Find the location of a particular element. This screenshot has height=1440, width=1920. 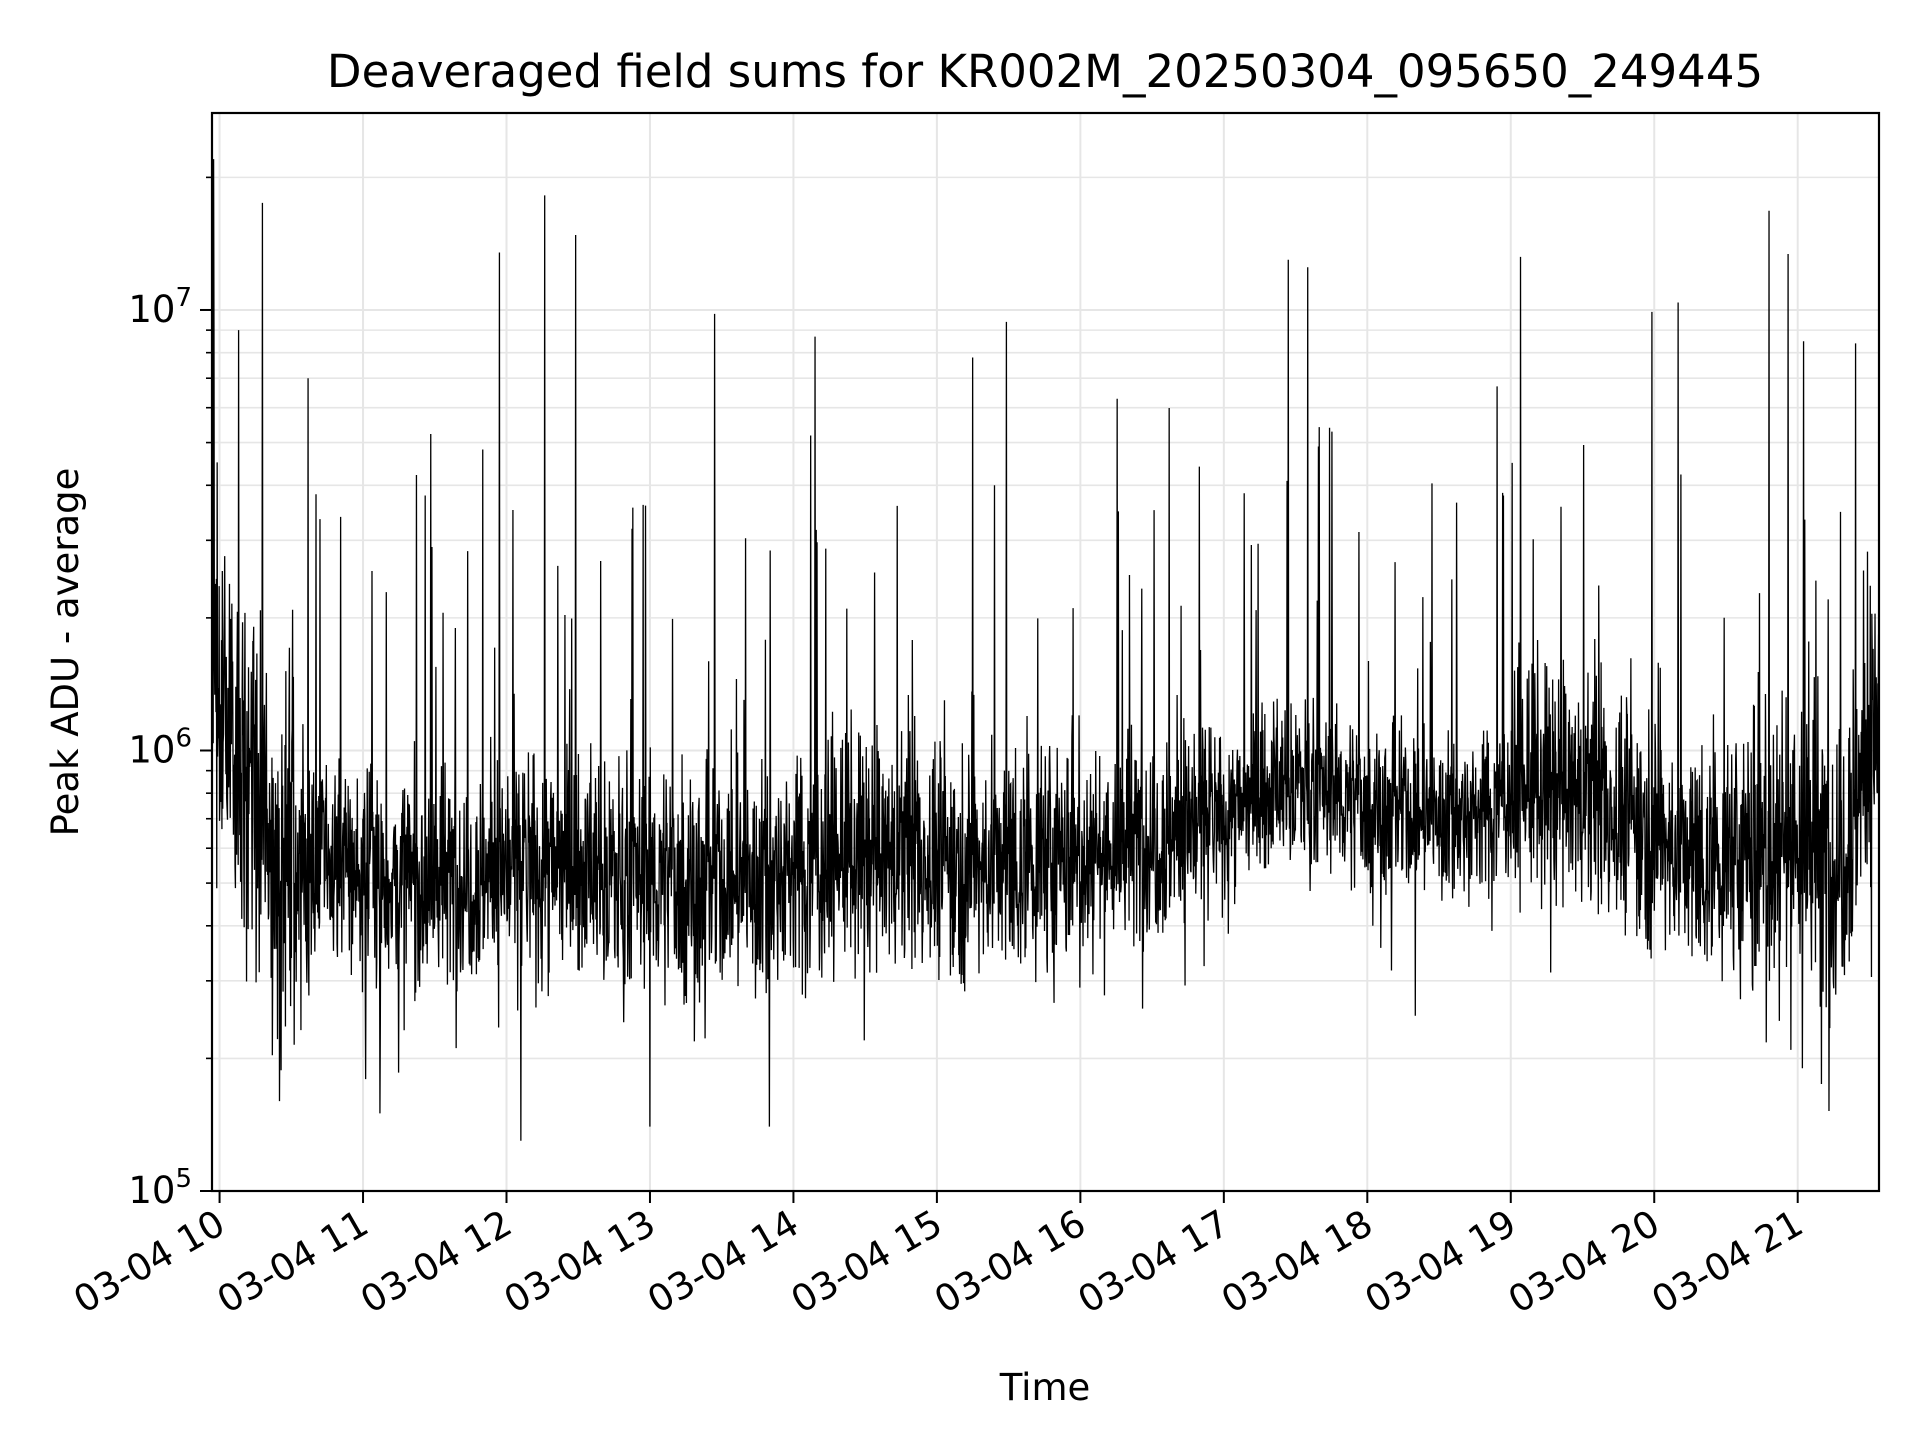

y-axis-title: Peak ADU - average is located at coordinates (65, 652).